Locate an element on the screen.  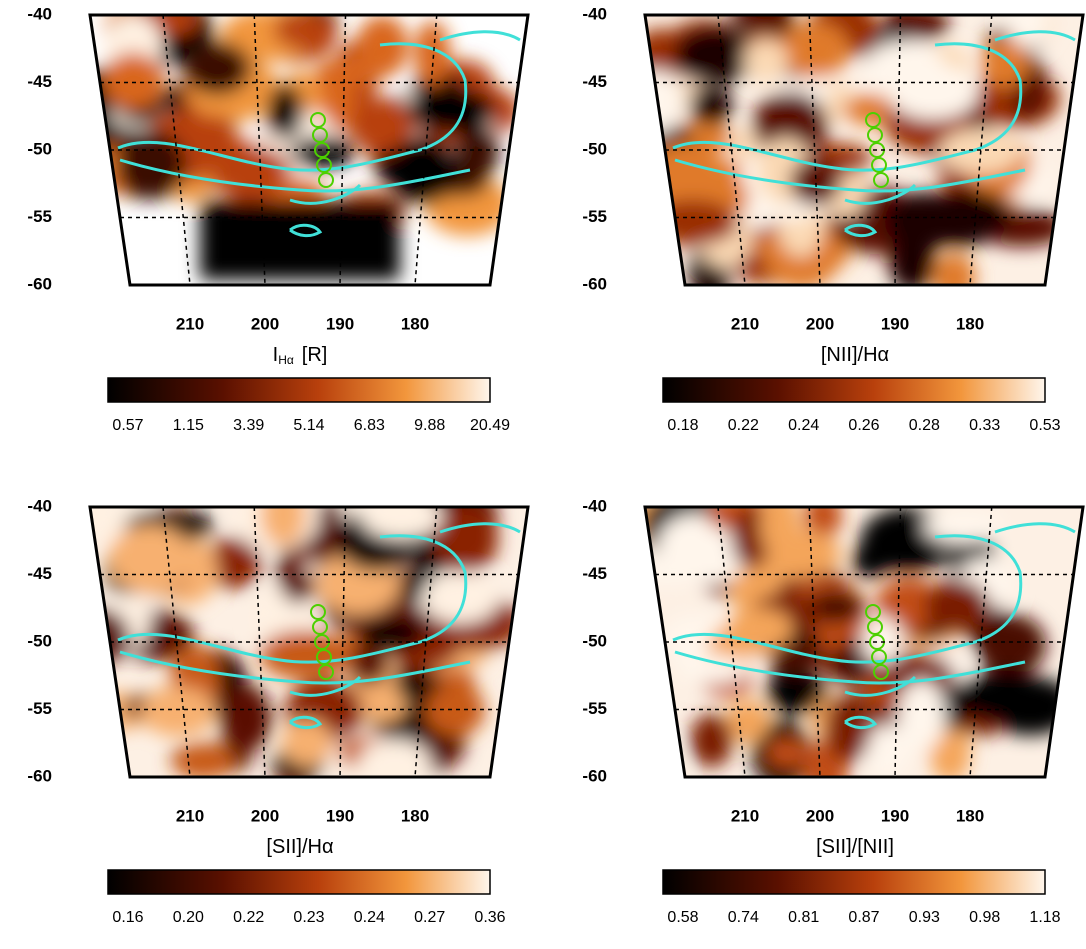
colorbar-tick-label: 20.49 is located at coordinates (490, 425).